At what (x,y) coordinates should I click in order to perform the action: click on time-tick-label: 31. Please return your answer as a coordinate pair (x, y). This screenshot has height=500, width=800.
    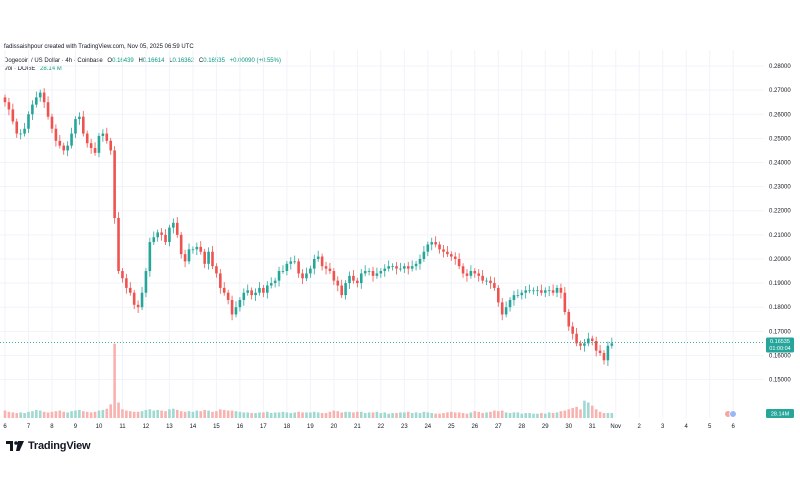
    Looking at the image, I should click on (592, 427).